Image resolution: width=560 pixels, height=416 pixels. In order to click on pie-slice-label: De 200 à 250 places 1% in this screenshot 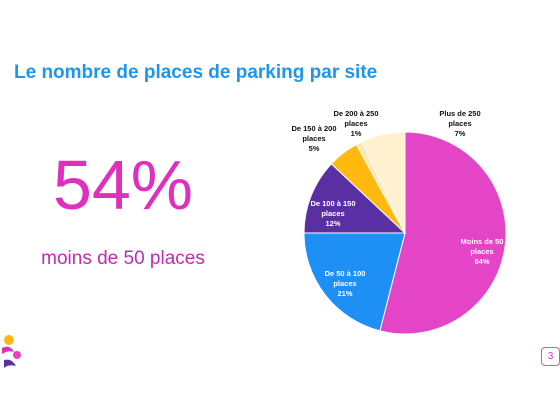, I will do `click(355, 123)`.